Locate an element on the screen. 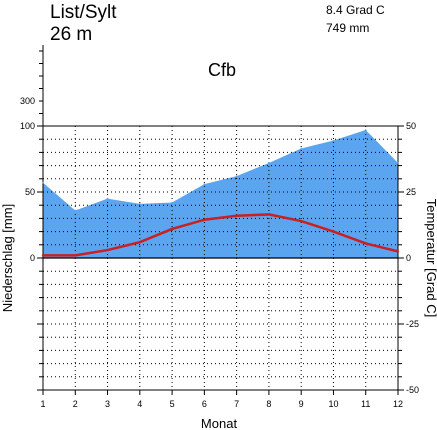  right-tick-label: -25 is located at coordinates (412, 324).